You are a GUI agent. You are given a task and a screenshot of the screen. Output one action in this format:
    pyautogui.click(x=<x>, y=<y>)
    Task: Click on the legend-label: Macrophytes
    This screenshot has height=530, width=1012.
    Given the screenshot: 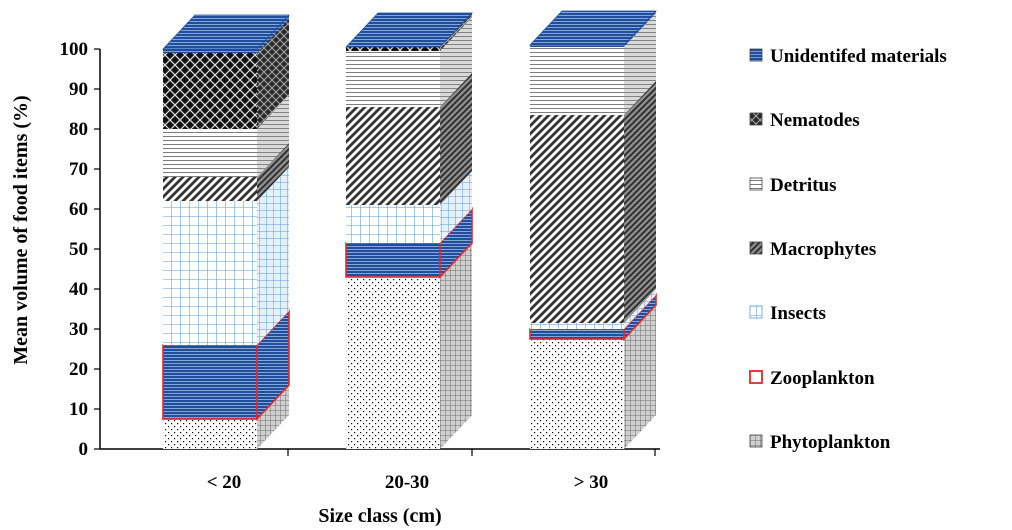 What is the action you would take?
    pyautogui.click(x=823, y=249)
    